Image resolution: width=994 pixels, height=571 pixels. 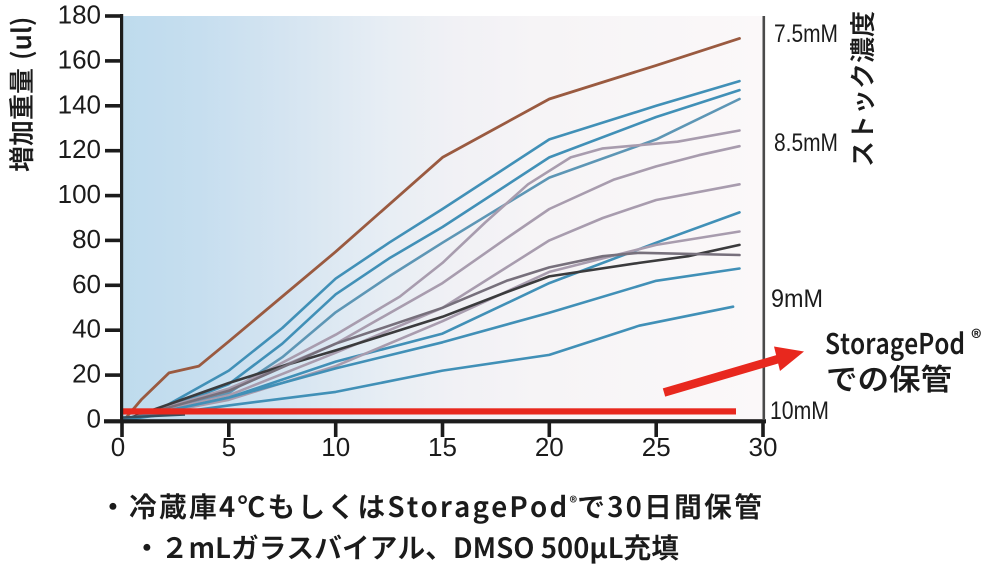 I want to click on svg-text: 120, so click(x=79, y=149).